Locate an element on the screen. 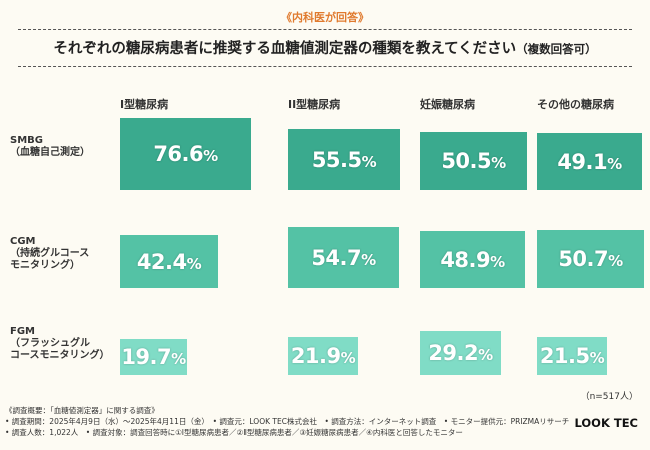 The width and height of the screenshot is (650, 450). bar-cell: 21.9% is located at coordinates (323, 356).